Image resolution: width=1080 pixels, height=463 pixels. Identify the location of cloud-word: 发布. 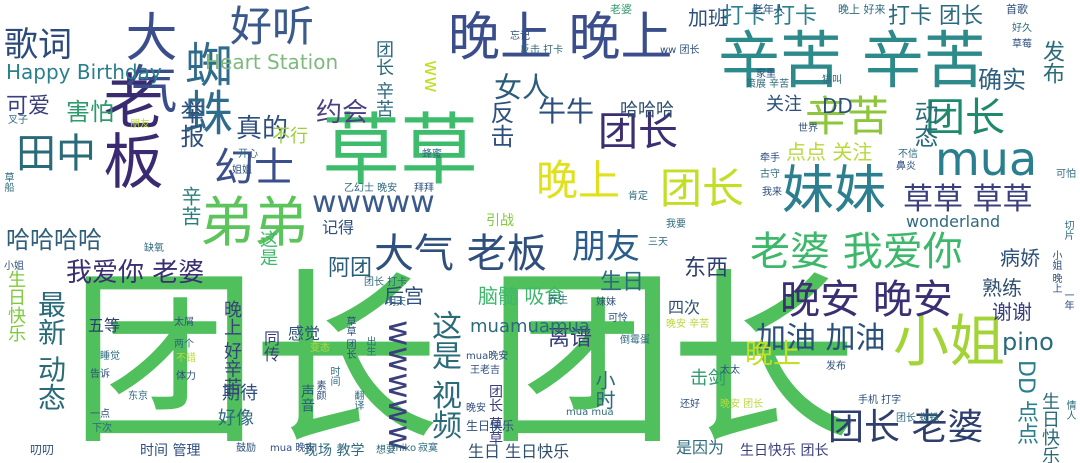
(836, 366).